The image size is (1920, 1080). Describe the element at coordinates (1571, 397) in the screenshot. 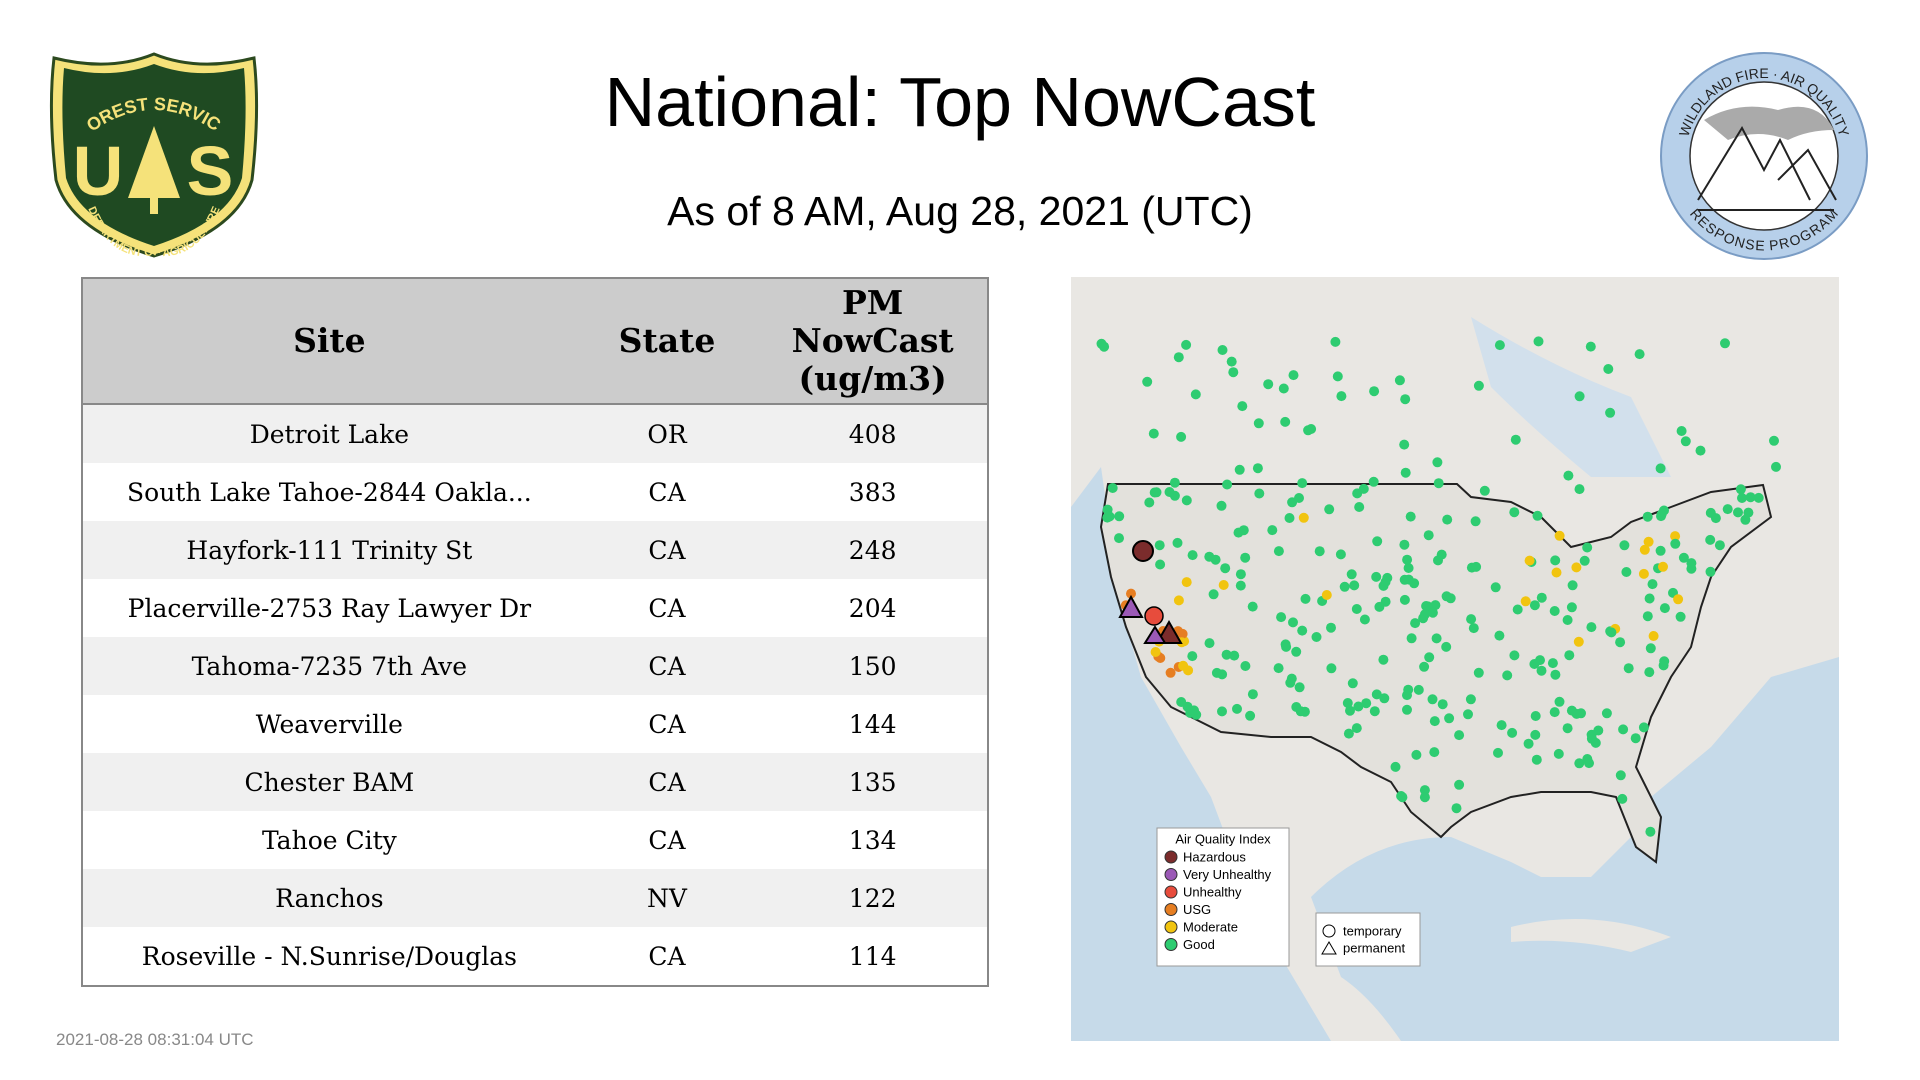

I see `hudson` at that location.